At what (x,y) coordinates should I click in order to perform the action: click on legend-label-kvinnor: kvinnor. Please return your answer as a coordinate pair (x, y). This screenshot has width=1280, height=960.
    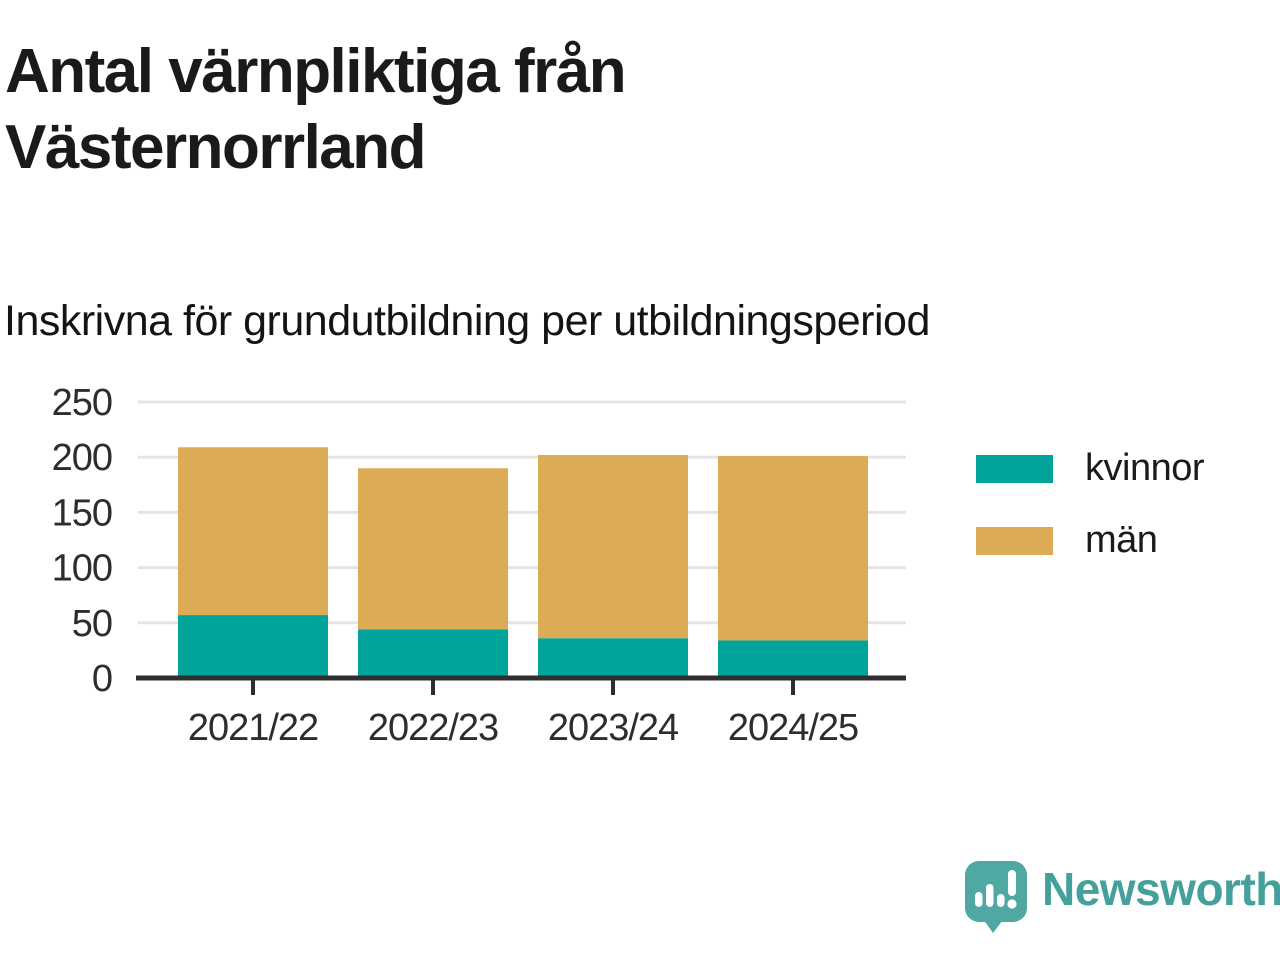
    Looking at the image, I should click on (1145, 468).